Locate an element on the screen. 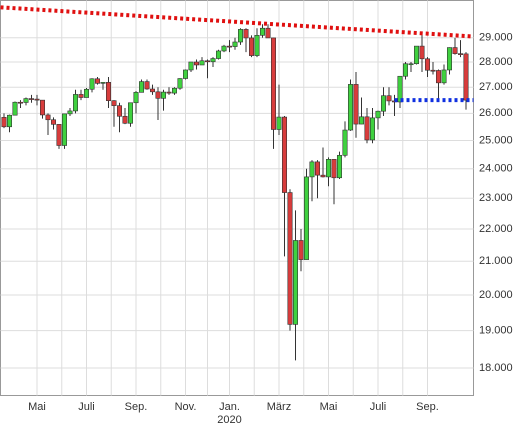 This screenshot has width=525, height=428. y-tick-label: 26.000 is located at coordinates (496, 113).